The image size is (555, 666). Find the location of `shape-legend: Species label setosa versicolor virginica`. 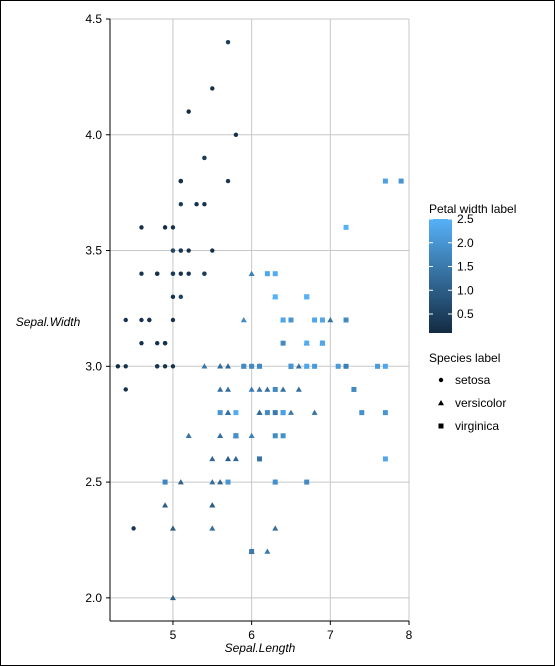

shape-legend: Species label setosa versicolor virginica is located at coordinates (467, 392).